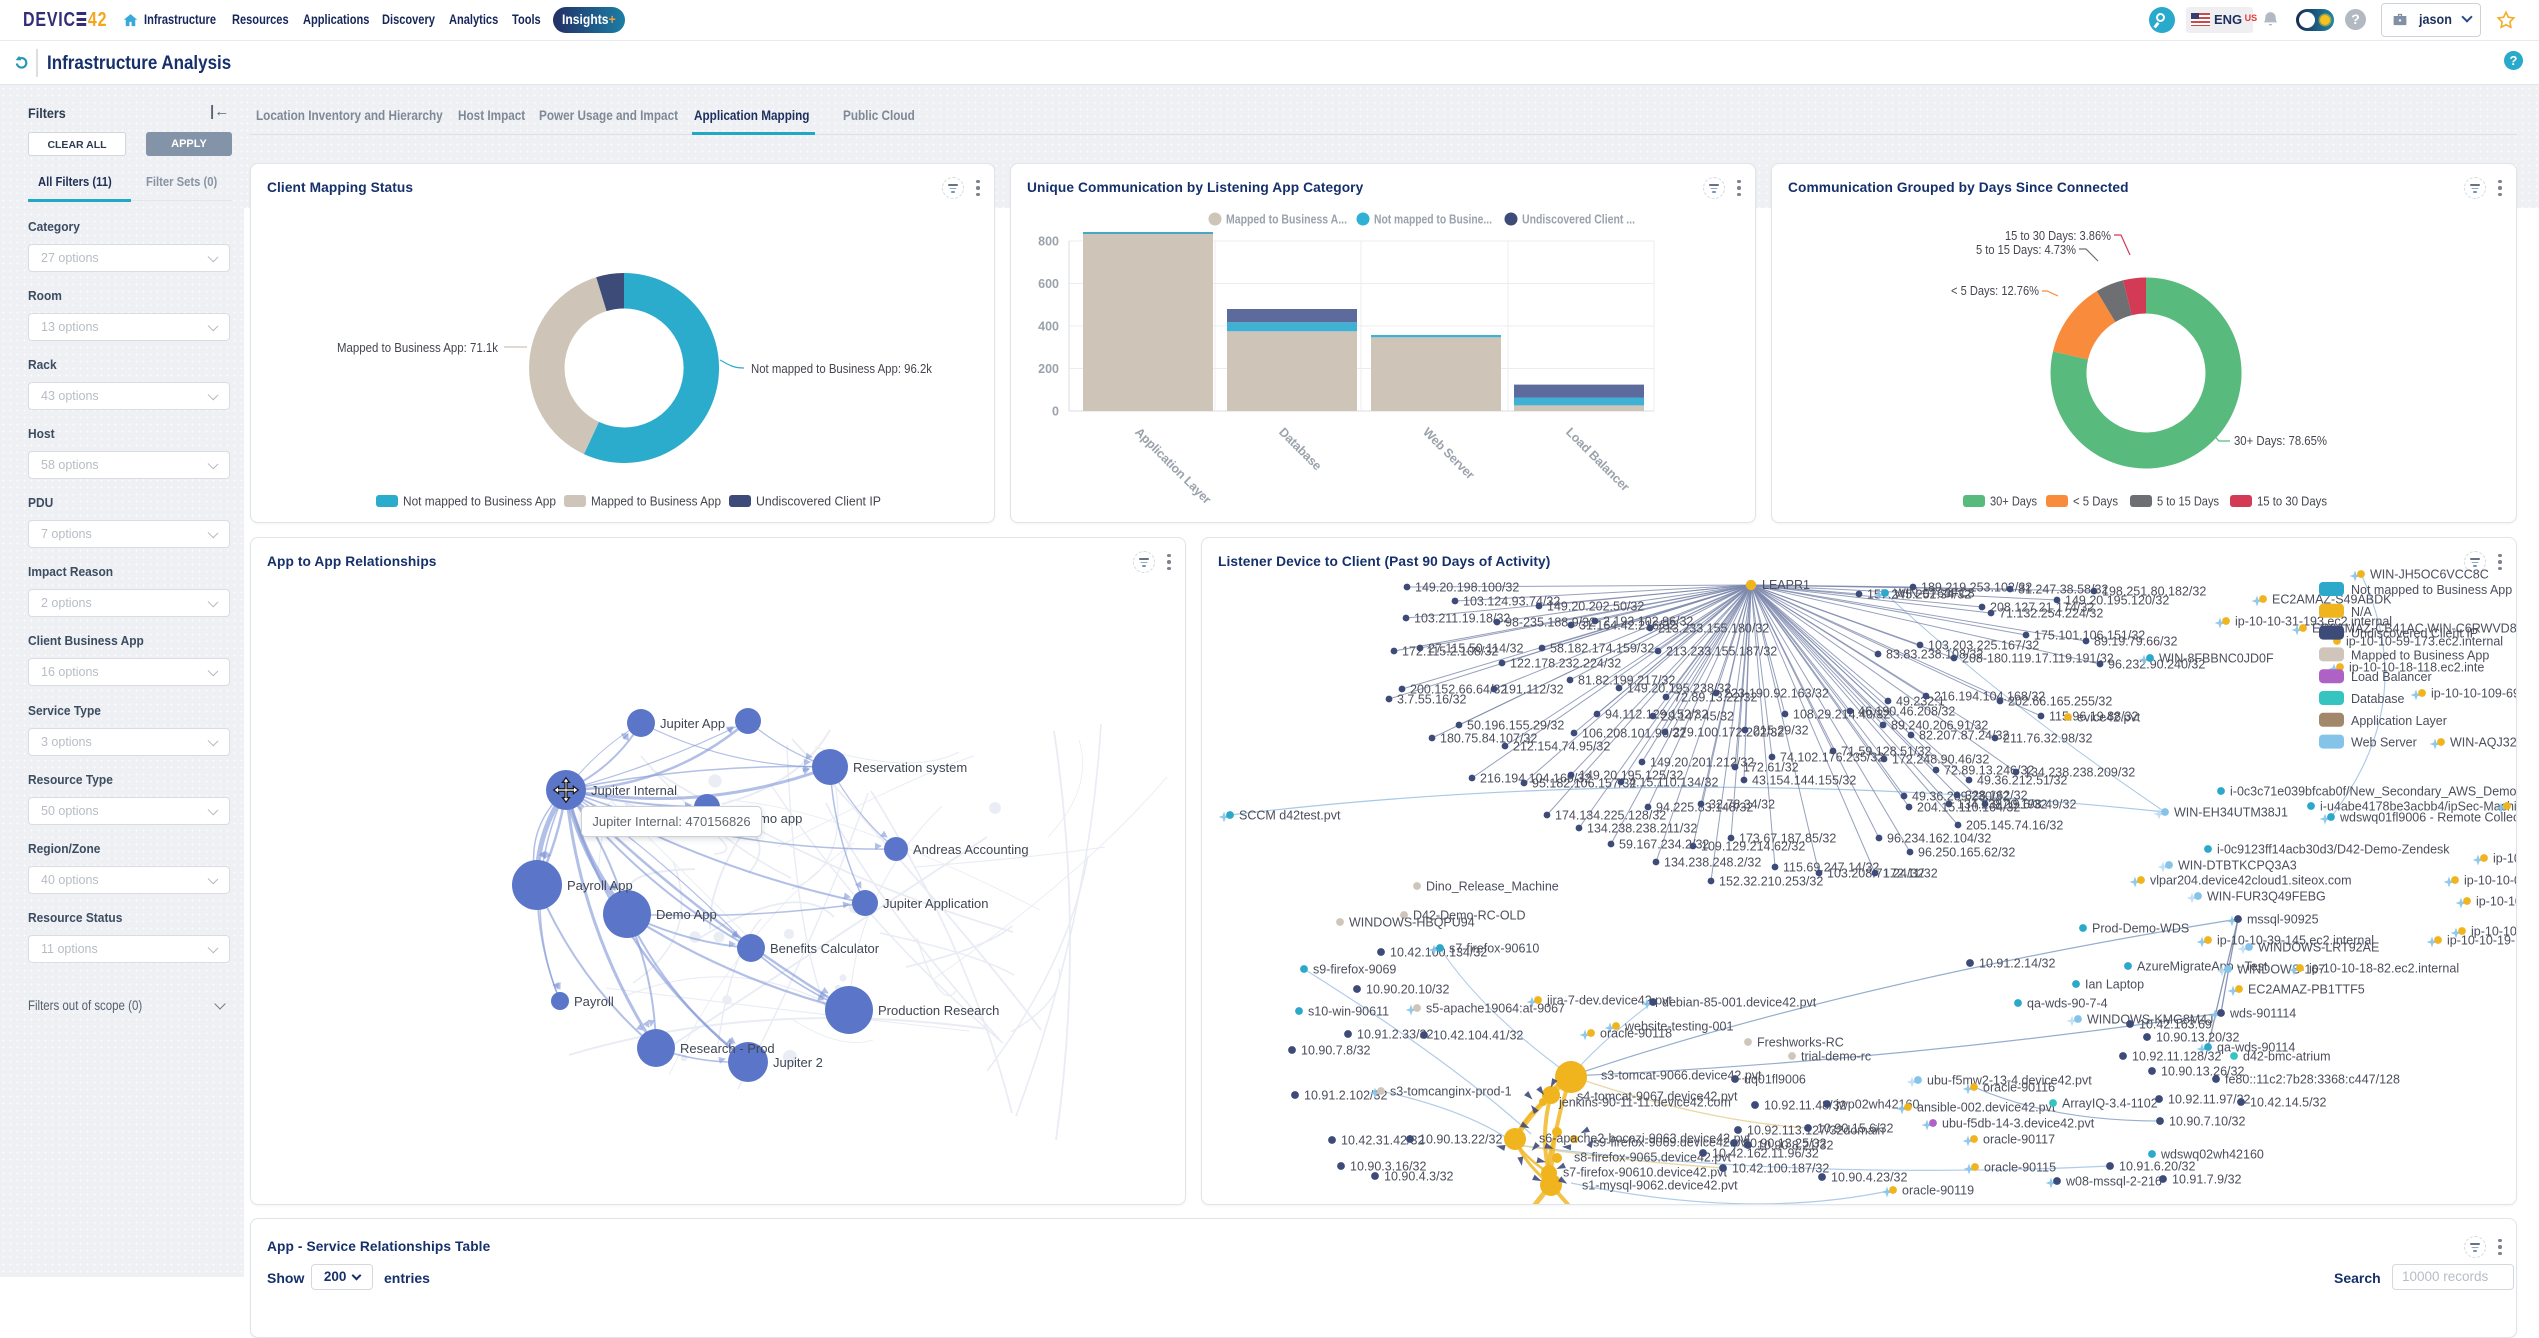 The height and width of the screenshot is (1338, 2539). I want to click on svg-text: 46.190.46.208/32, so click(1906, 712).